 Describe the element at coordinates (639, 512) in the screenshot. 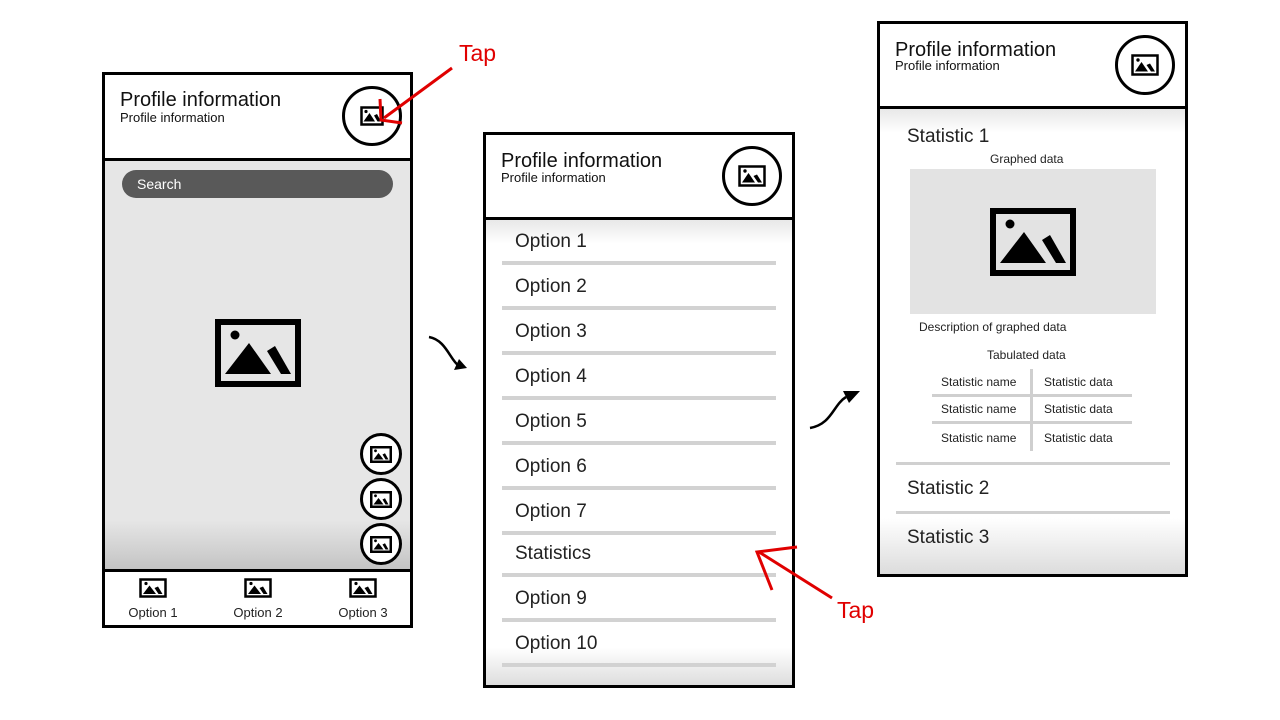

I see `option-item-7: Option 7` at that location.